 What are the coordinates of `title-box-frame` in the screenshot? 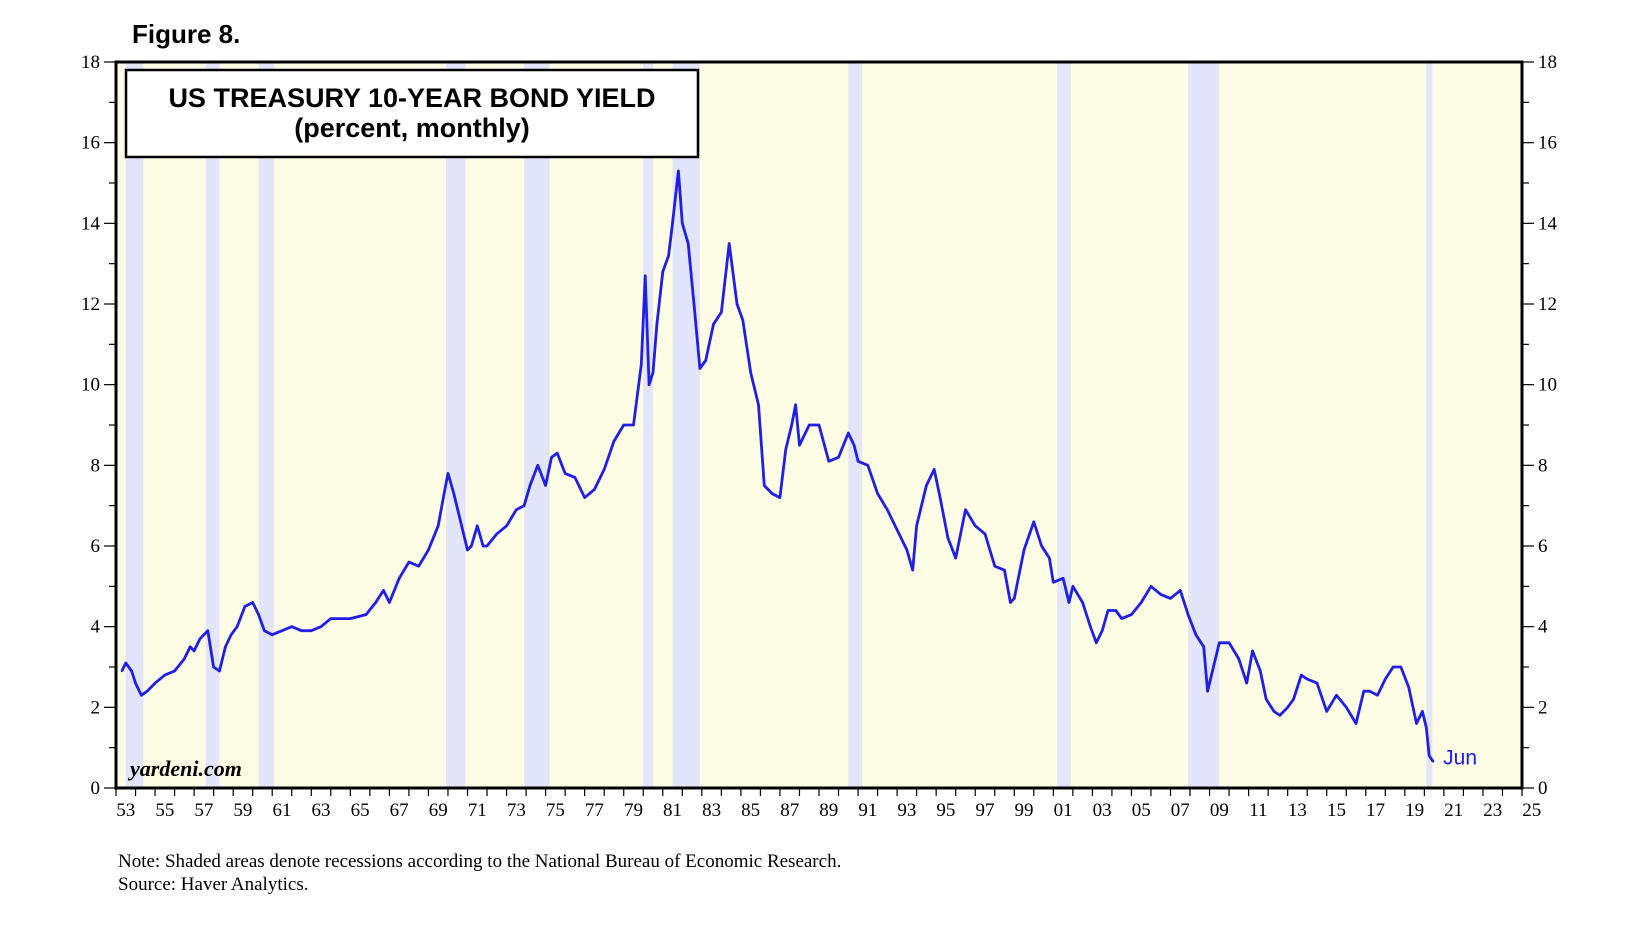 It's located at (412, 113).